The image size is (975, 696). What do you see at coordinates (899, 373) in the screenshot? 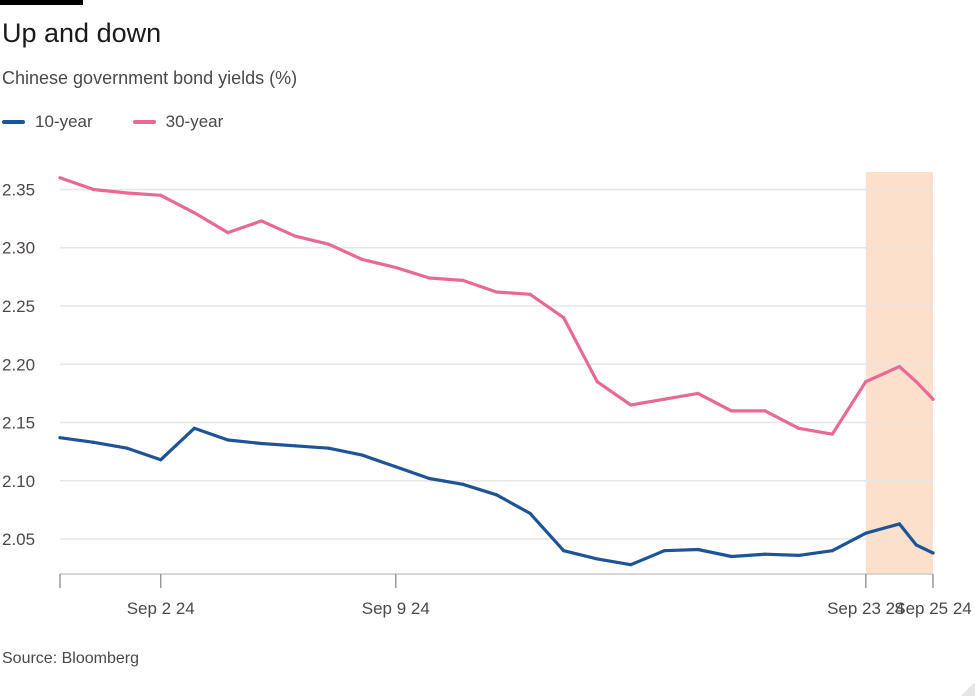
I see `highlight-band` at bounding box center [899, 373].